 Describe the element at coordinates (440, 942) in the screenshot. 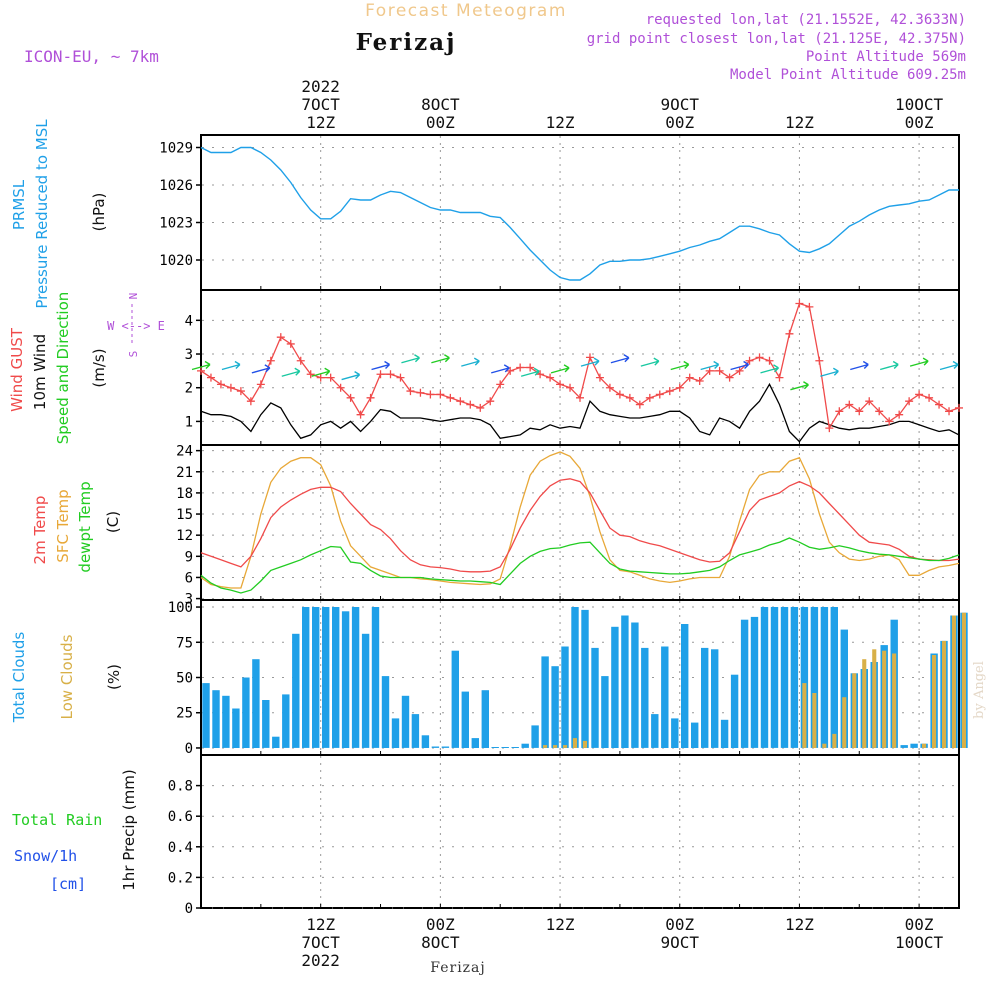

I see `bottom-time-label: 8OCT` at that location.